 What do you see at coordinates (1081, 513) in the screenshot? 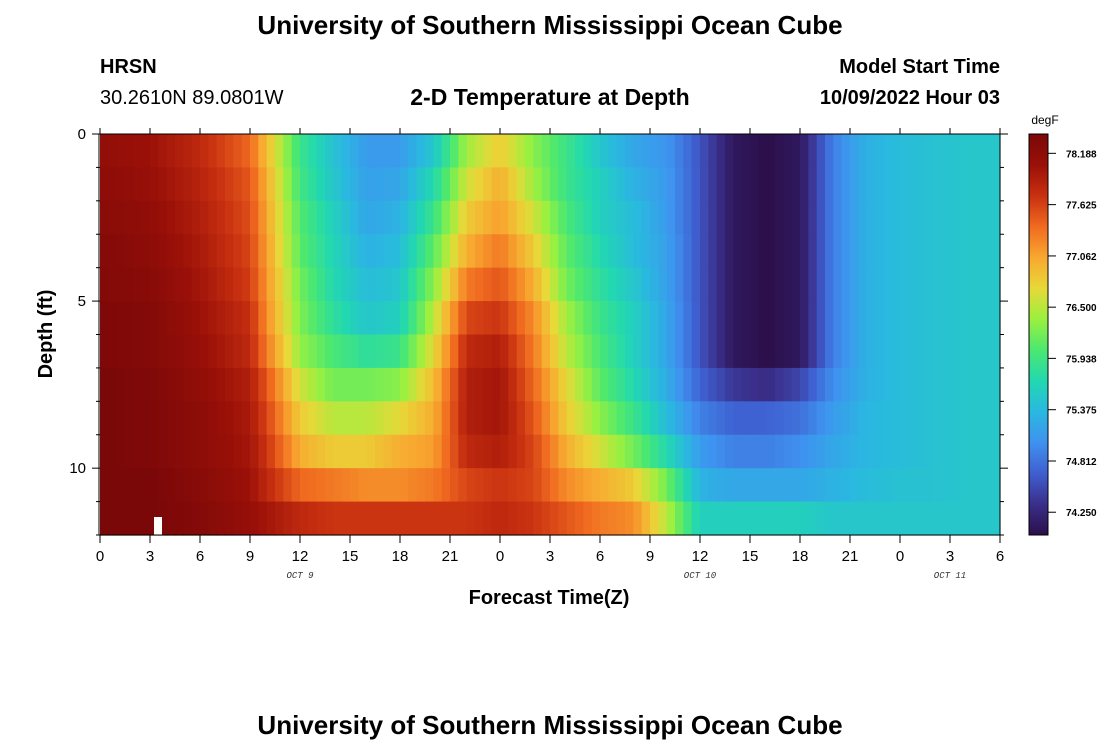
I see `colorbar-tick-label: 74.250` at bounding box center [1081, 513].